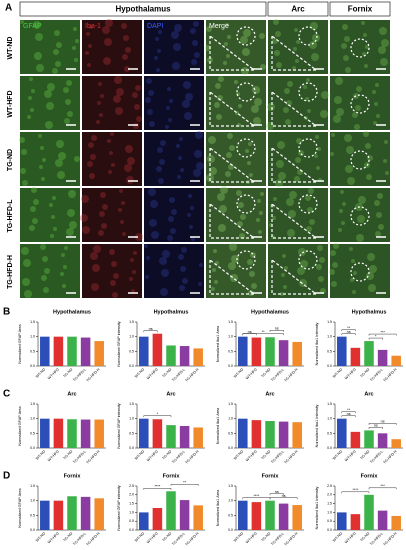 The image size is (406, 550). I want to click on chart-title: Arc, so click(71, 394).